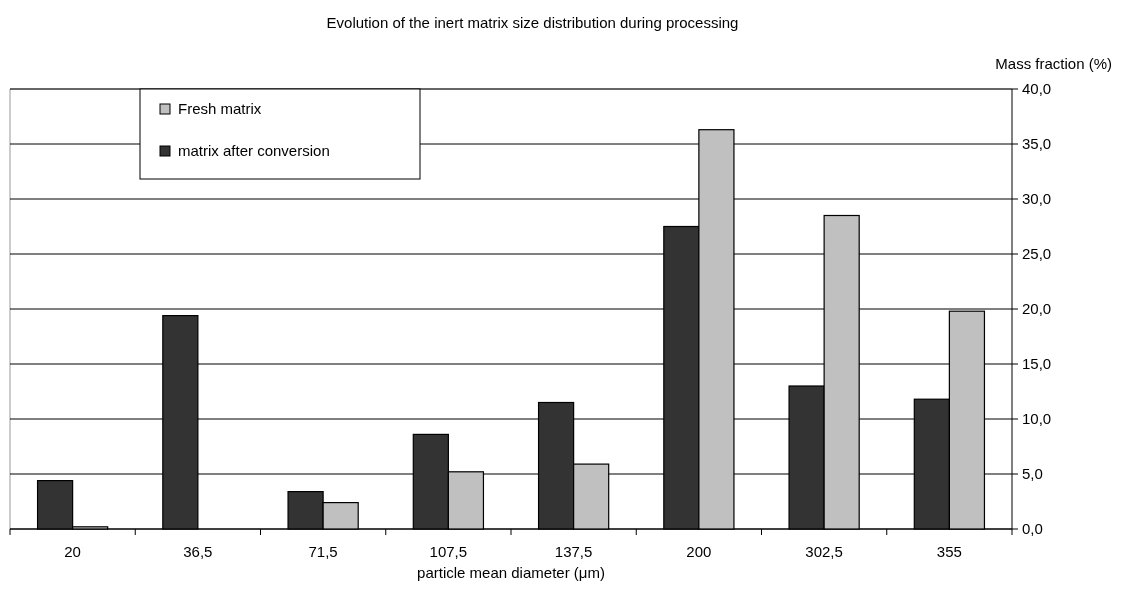  Describe the element at coordinates (1037, 198) in the screenshot. I see `y-tick-label: 30,0` at that location.